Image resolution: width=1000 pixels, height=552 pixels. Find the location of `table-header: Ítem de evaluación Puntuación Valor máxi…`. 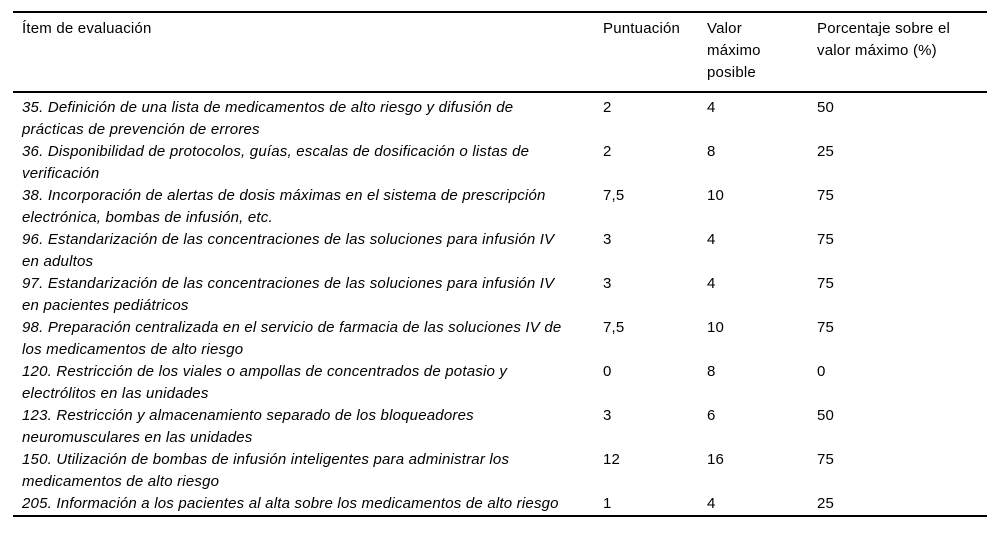

table-header: Ítem de evaluación Puntuación Valor máxi… is located at coordinates (500, 52).